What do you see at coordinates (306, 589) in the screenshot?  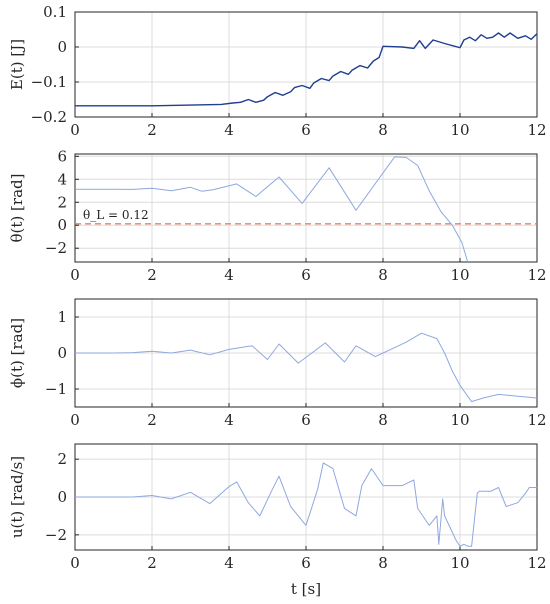 I see `x-axis-label: t [s]` at bounding box center [306, 589].